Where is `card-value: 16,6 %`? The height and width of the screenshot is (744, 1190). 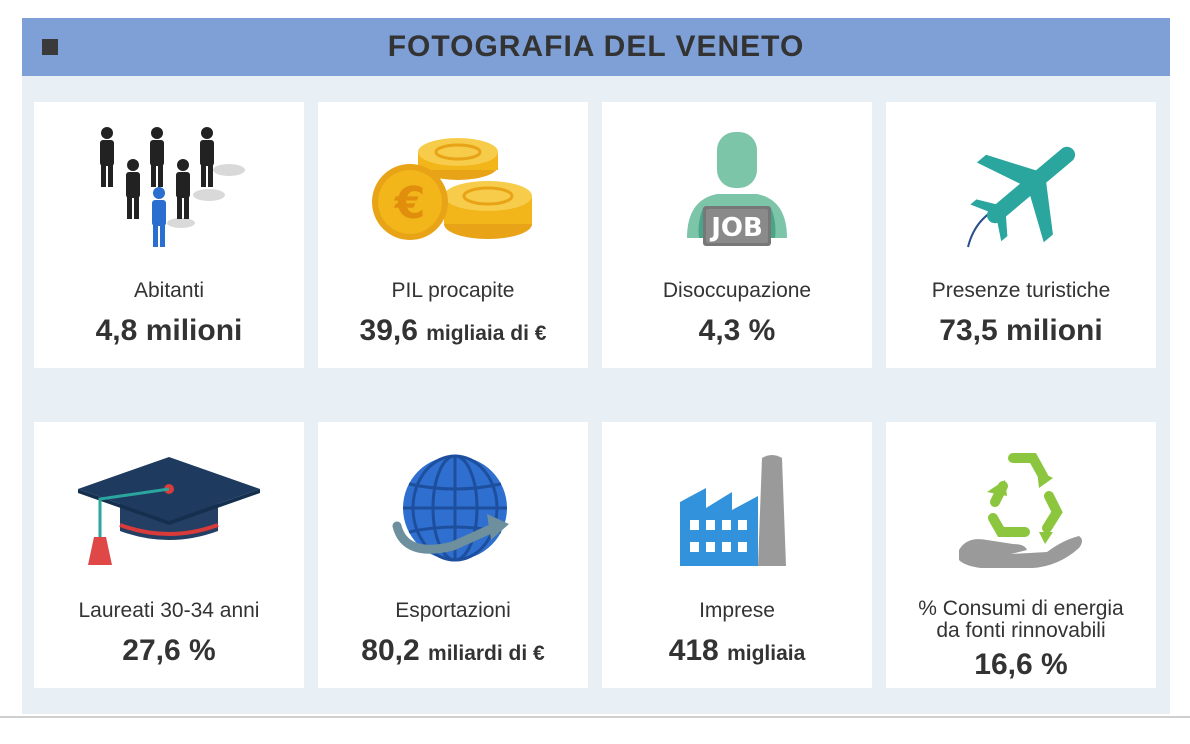 card-value: 16,6 % is located at coordinates (1021, 664).